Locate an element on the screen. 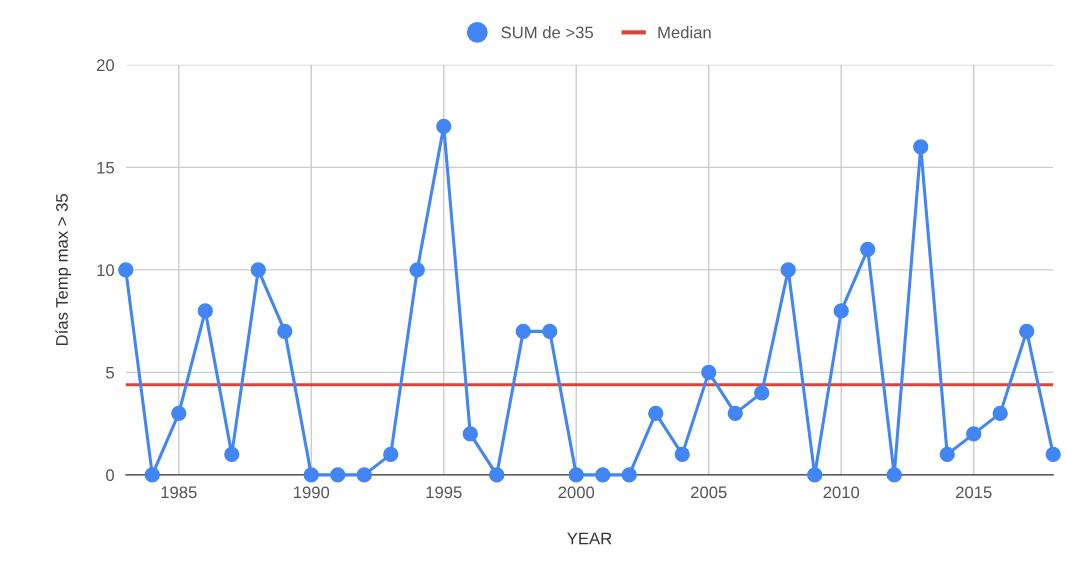 The width and height of the screenshot is (1066, 564). y-tick-label: 0 is located at coordinates (110, 475).